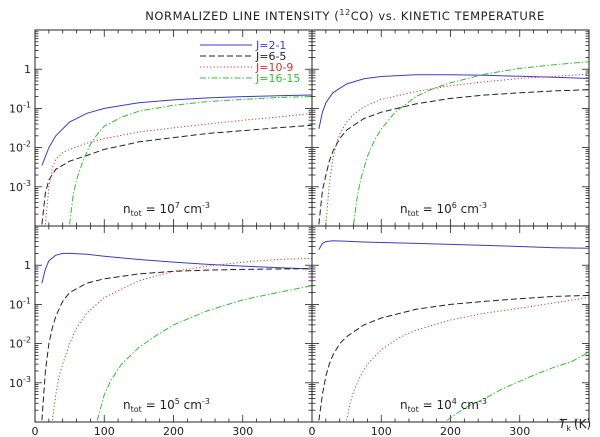 This screenshot has height=437, width=600. Describe the element at coordinates (563, 424) in the screenshot. I see `x-axis-label-main: T` at that location.